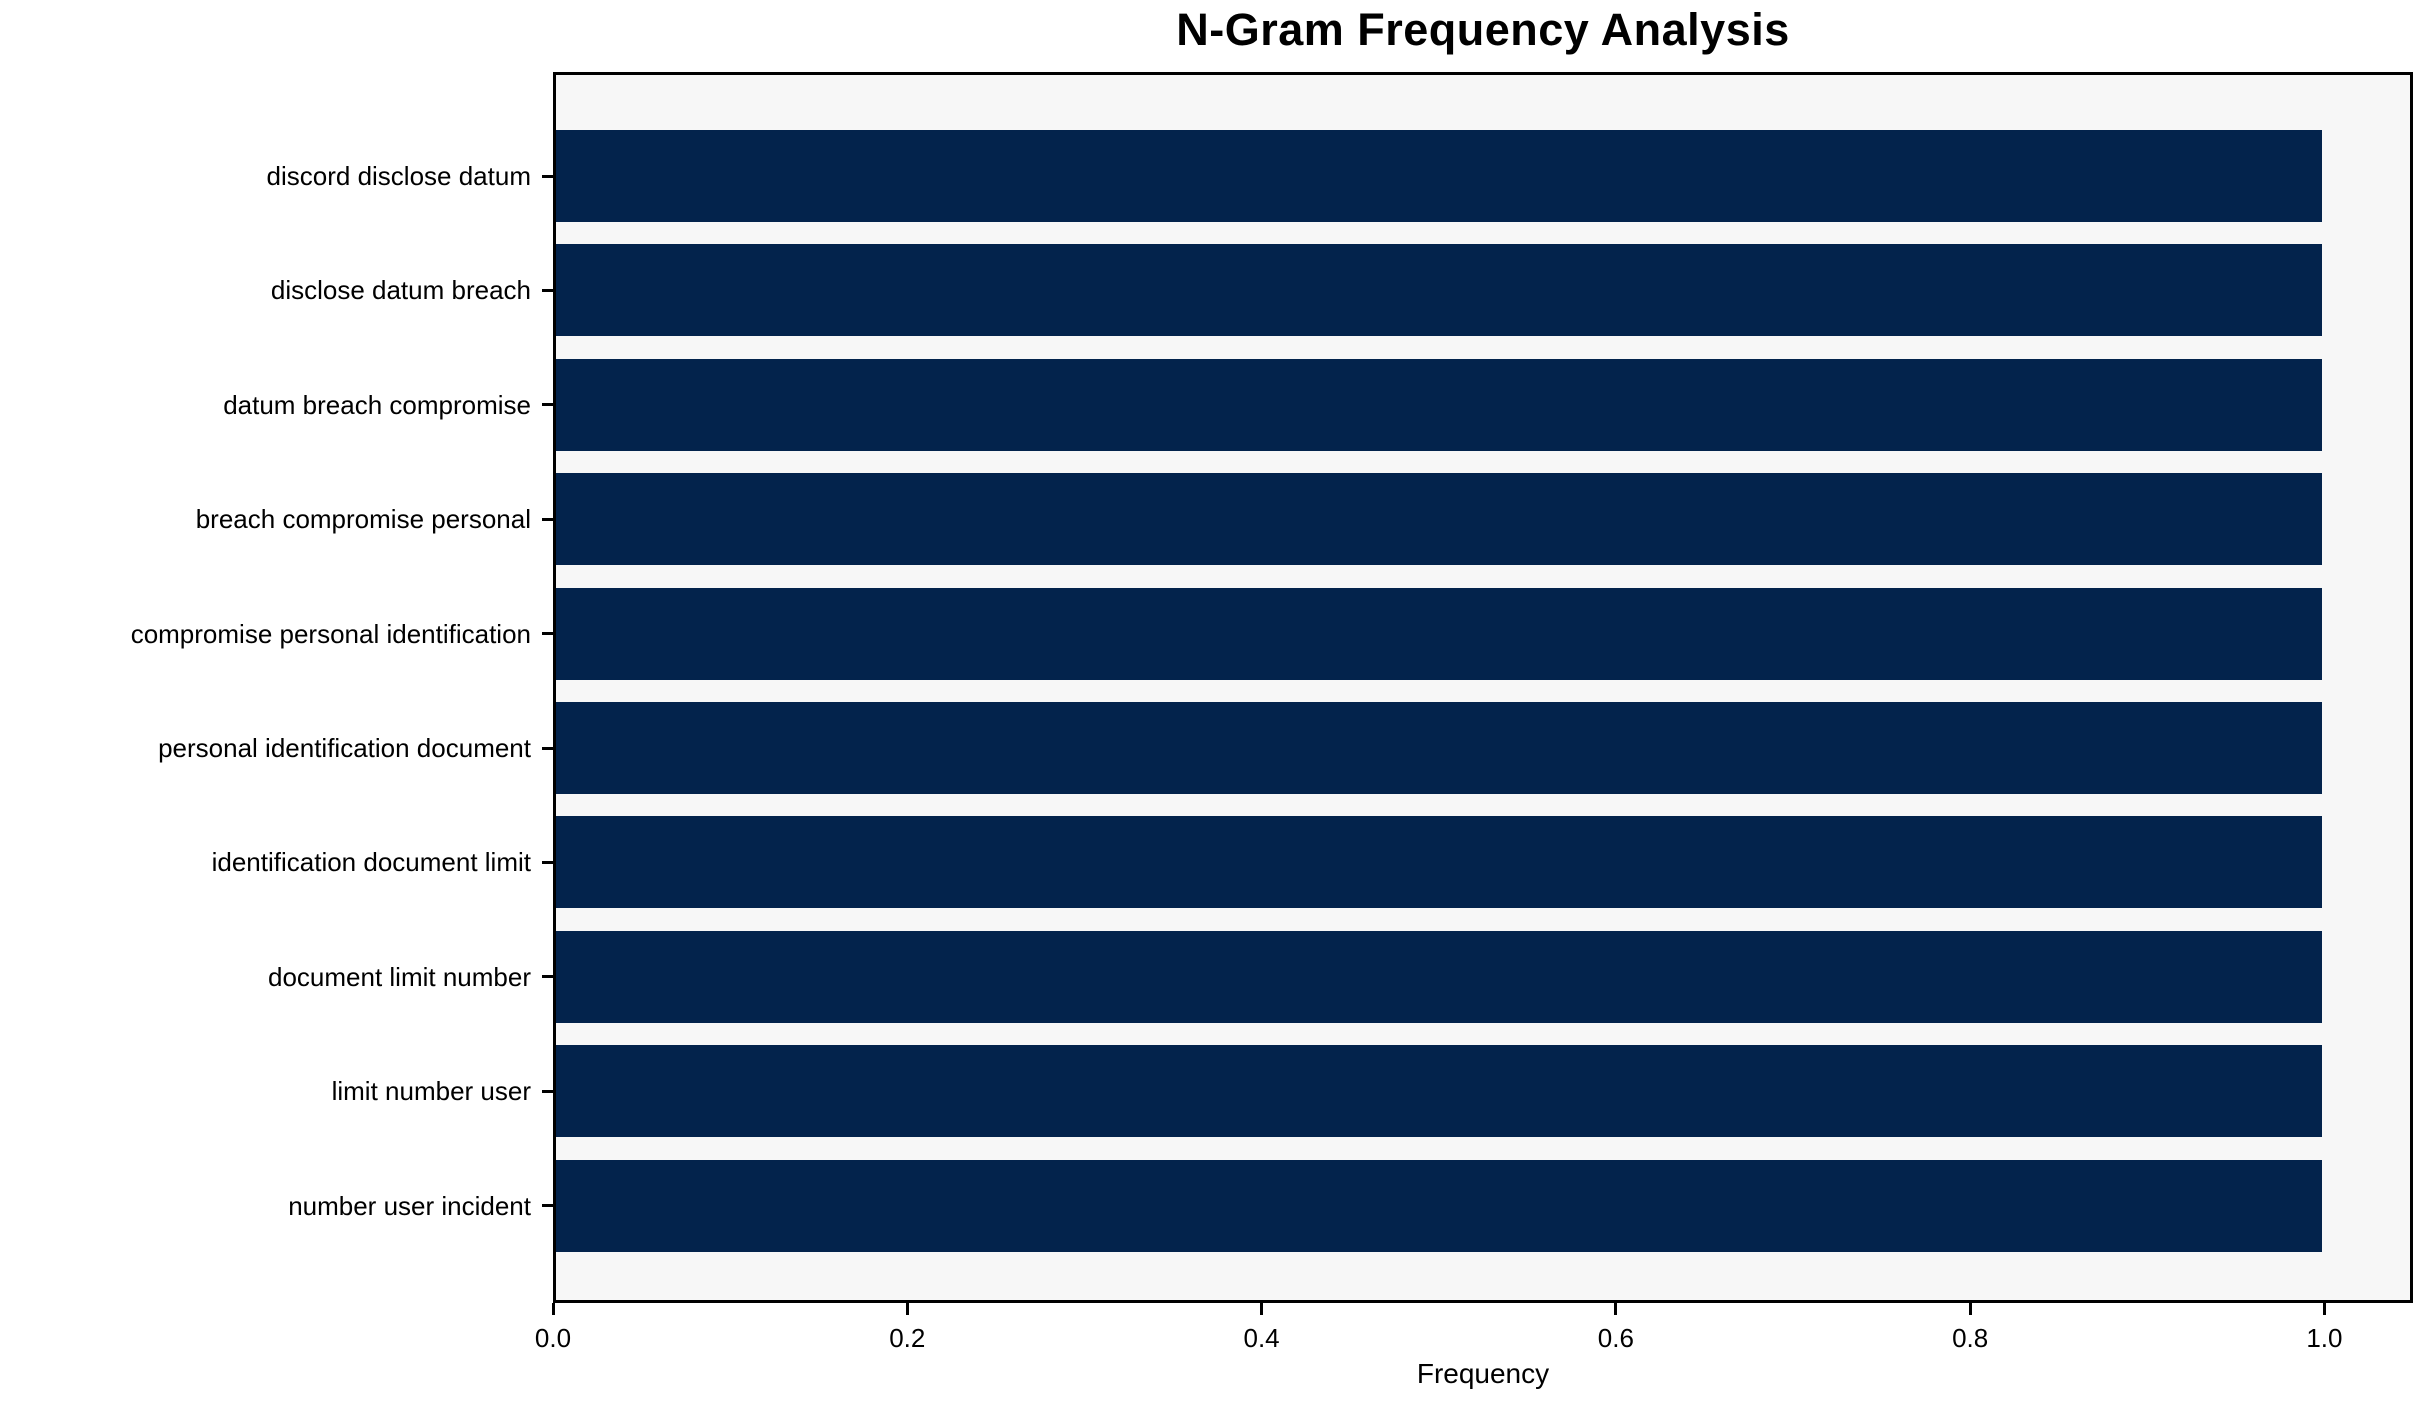 This screenshot has height=1414, width=2432. Describe the element at coordinates (409, 1205) in the screenshot. I see `y-tick-label: number user incident` at that location.